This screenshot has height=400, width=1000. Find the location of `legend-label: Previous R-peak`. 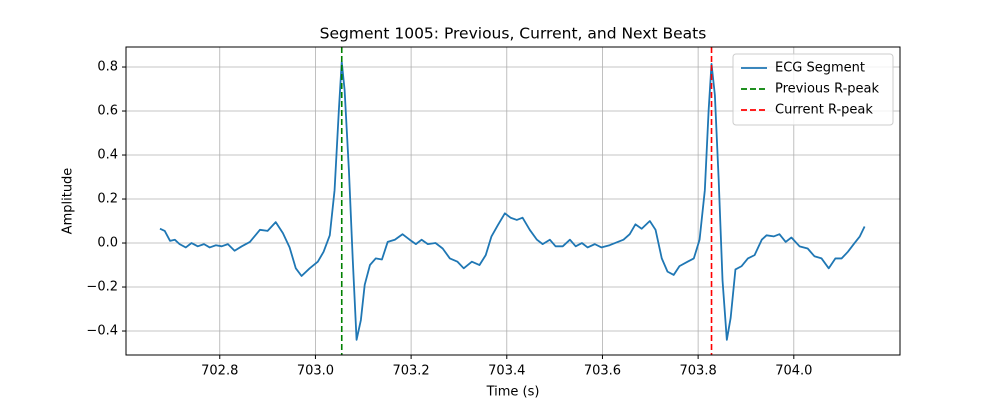

legend-label: Previous R-peak is located at coordinates (827, 89).